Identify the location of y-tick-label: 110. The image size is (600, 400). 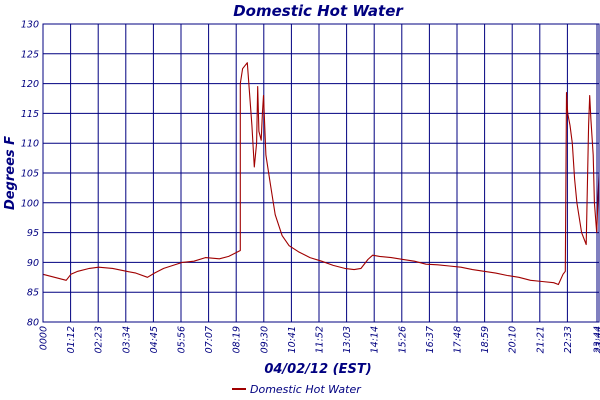
(30, 144).